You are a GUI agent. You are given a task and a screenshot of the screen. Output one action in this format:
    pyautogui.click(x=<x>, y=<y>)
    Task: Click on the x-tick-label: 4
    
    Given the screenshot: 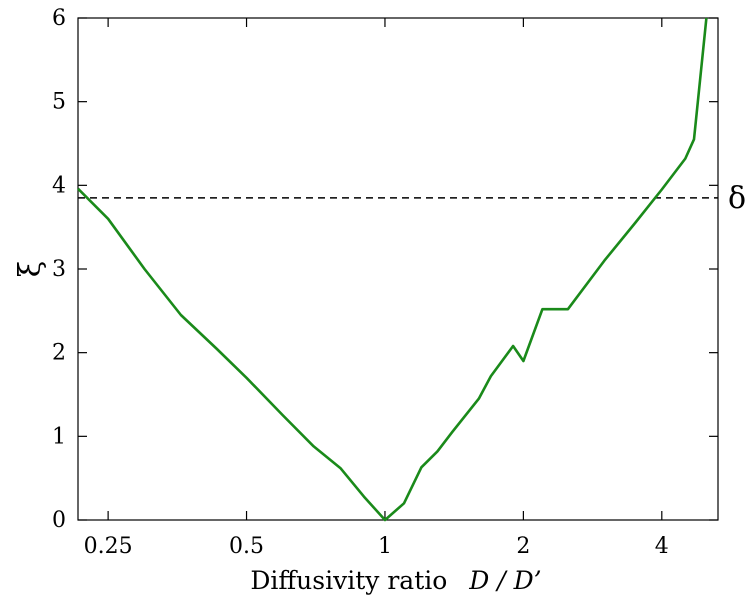 What is the action you would take?
    pyautogui.click(x=662, y=546)
    